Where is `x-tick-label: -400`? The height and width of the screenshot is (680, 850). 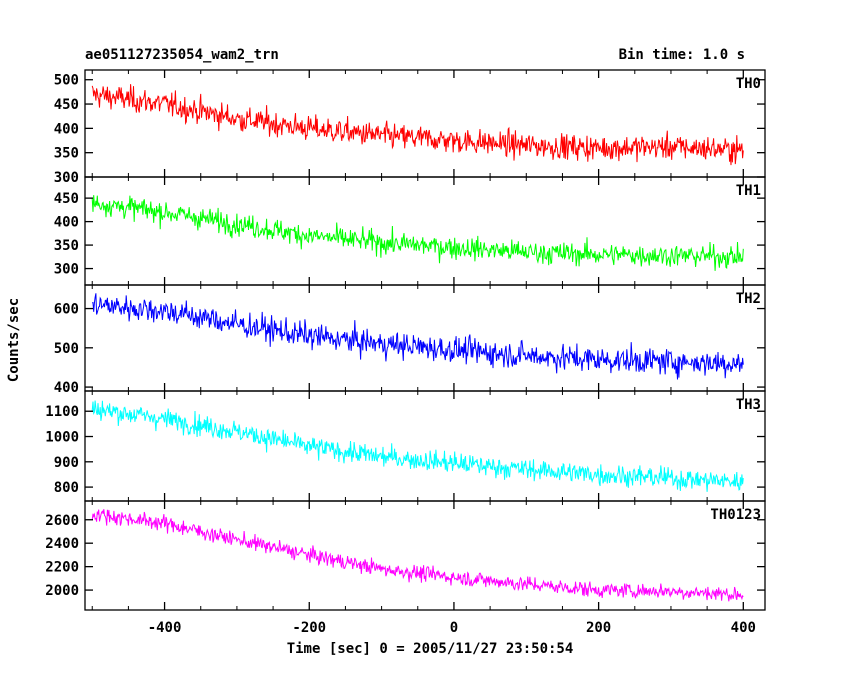 x-tick-label: -400 is located at coordinates (165, 628).